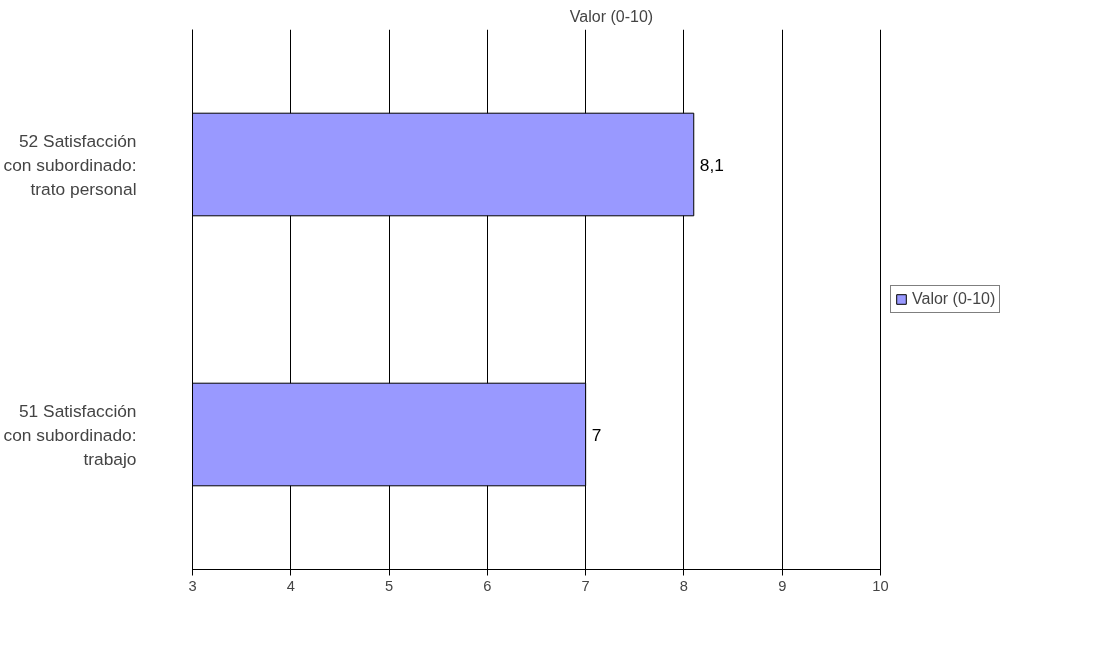 The image size is (1114, 672). I want to click on x-tick-label: 5, so click(389, 585).